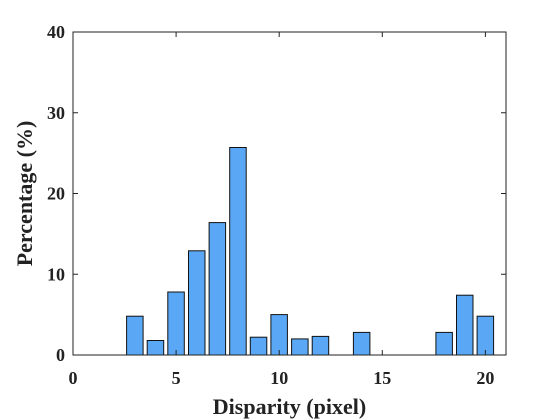 Image resolution: width=560 pixels, height=420 pixels. Describe the element at coordinates (56, 32) in the screenshot. I see `y-tick-label-40: 40` at that location.